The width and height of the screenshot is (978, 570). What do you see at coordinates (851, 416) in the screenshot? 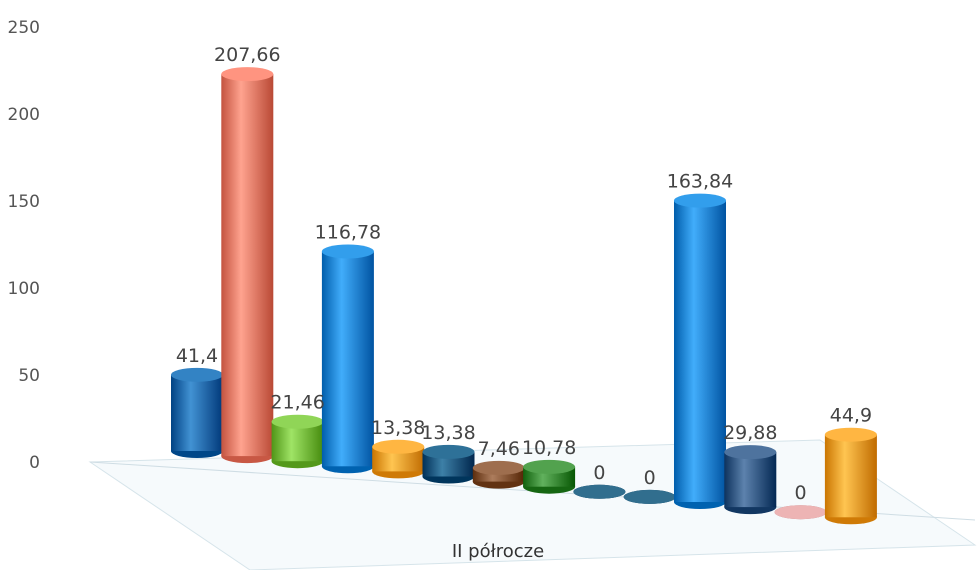
I see `data-label: 44,9` at bounding box center [851, 416].